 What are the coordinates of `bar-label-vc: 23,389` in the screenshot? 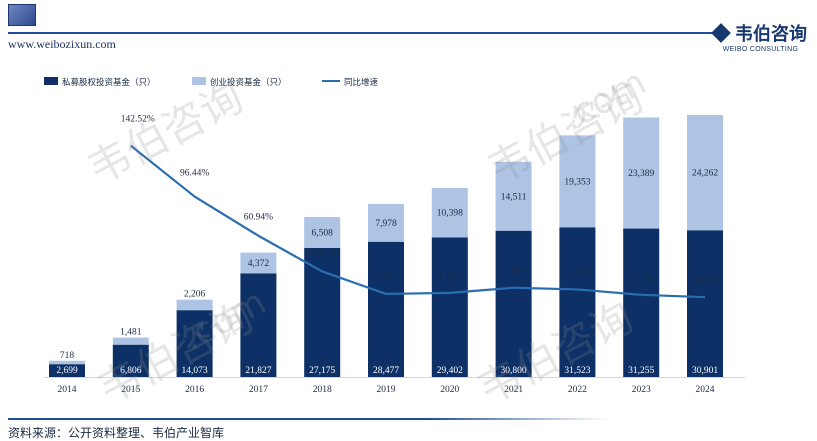 It's located at (641, 174).